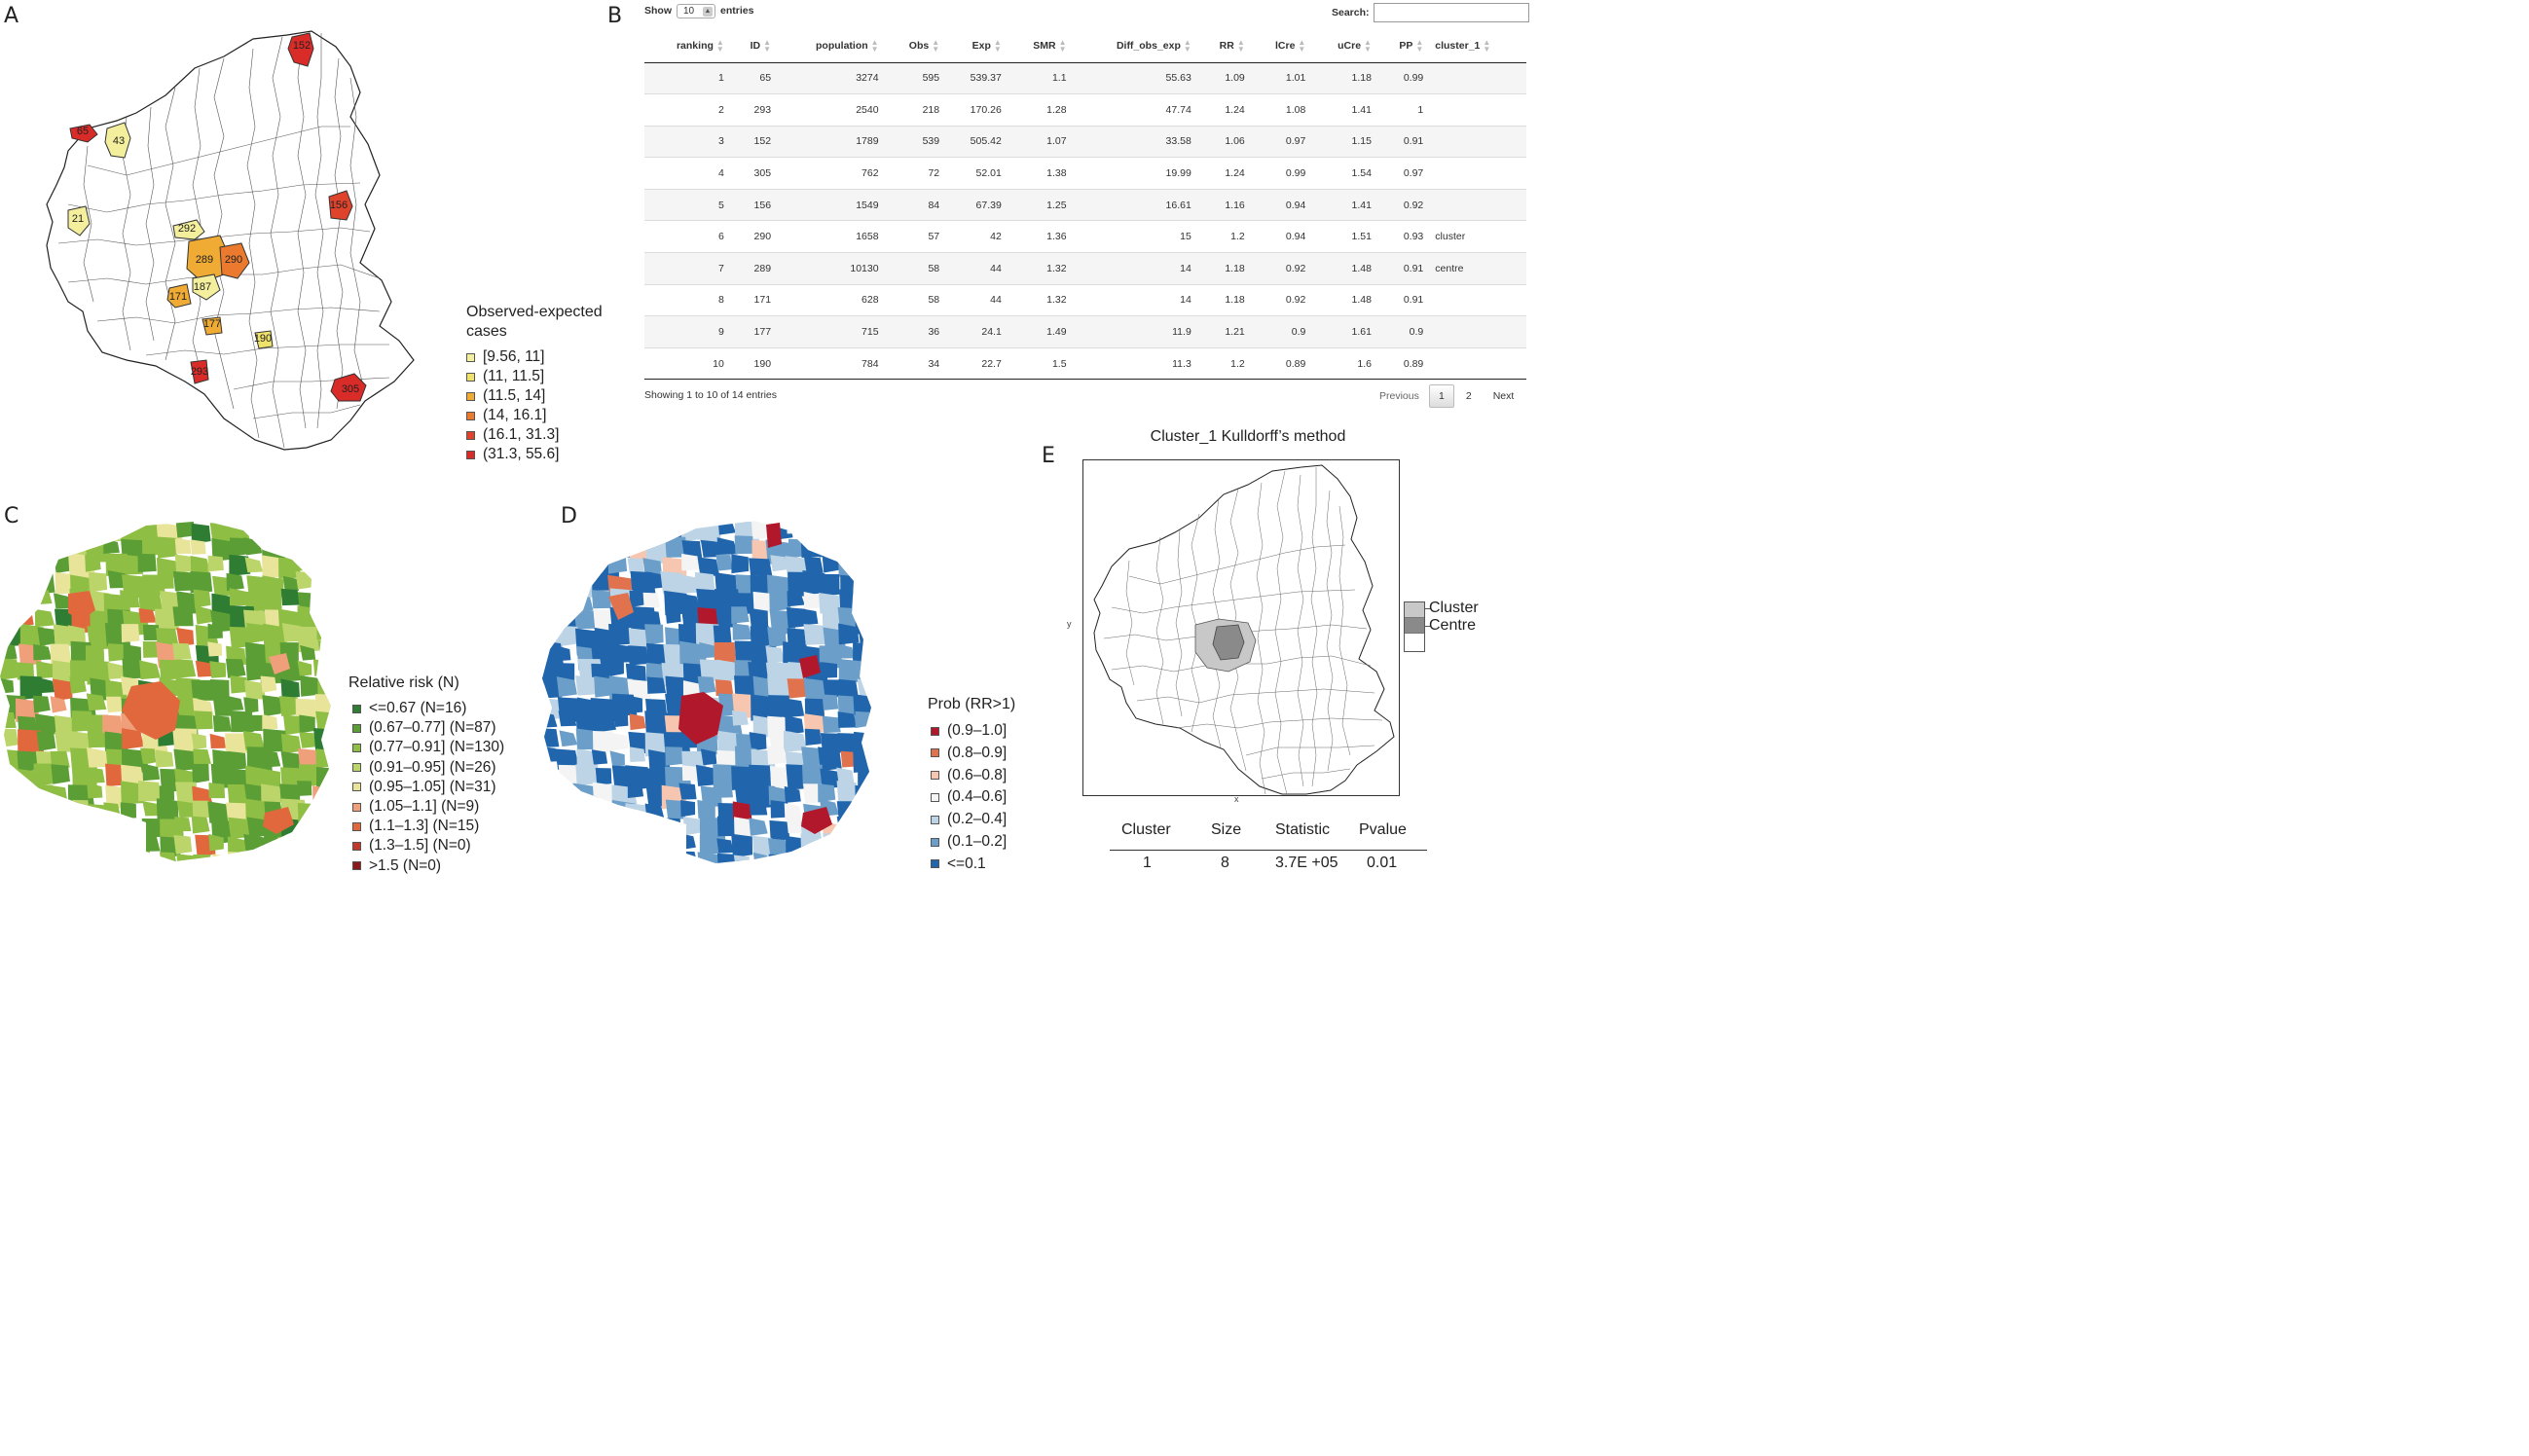 Image resolution: width=2529 pixels, height=1456 pixels. I want to click on column-header-label: Exp, so click(981, 45).